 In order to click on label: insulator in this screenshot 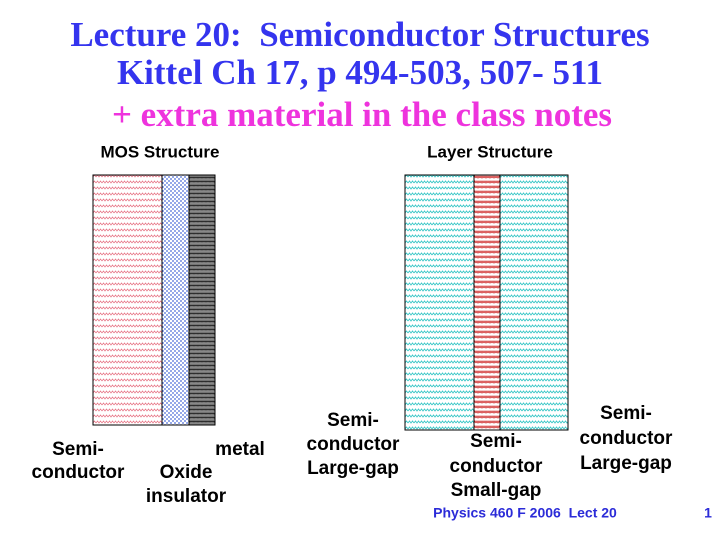, I will do `click(186, 496)`.